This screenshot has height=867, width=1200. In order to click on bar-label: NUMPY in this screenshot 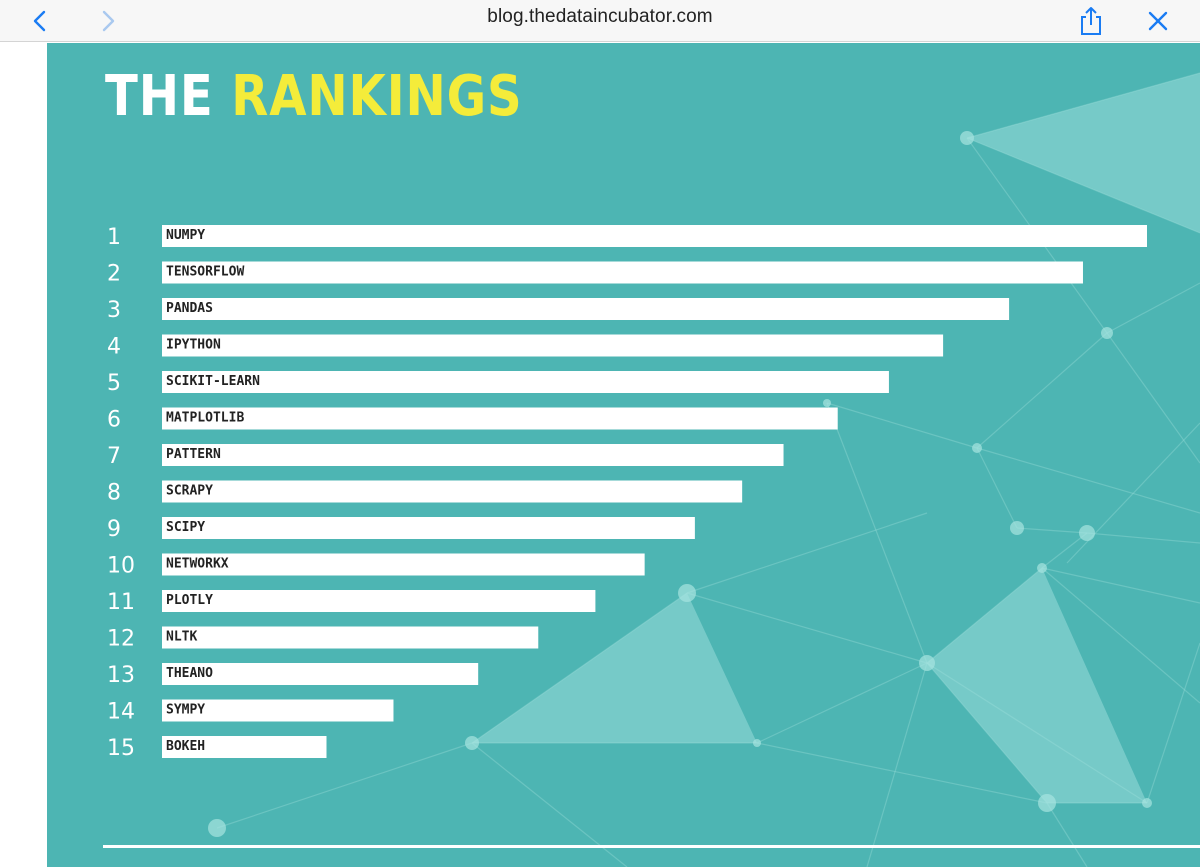, I will do `click(185, 235)`.